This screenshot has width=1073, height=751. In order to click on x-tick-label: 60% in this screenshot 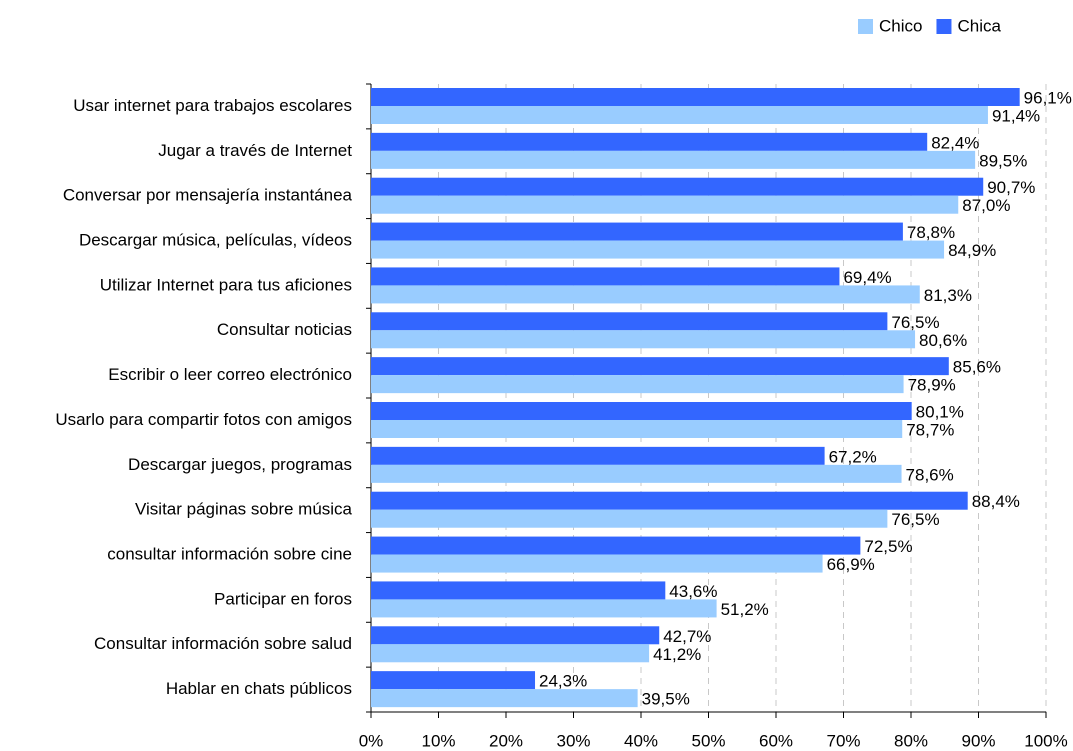, I will do `click(776, 740)`.